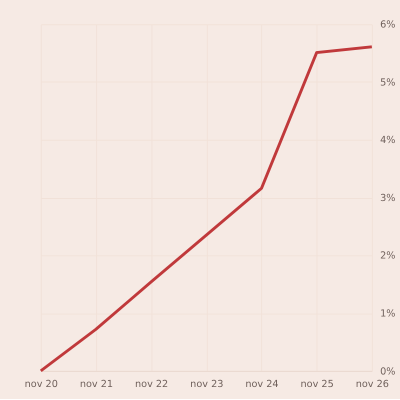  Describe the element at coordinates (388, 82) in the screenshot. I see `y-tick-label: 5%` at that location.